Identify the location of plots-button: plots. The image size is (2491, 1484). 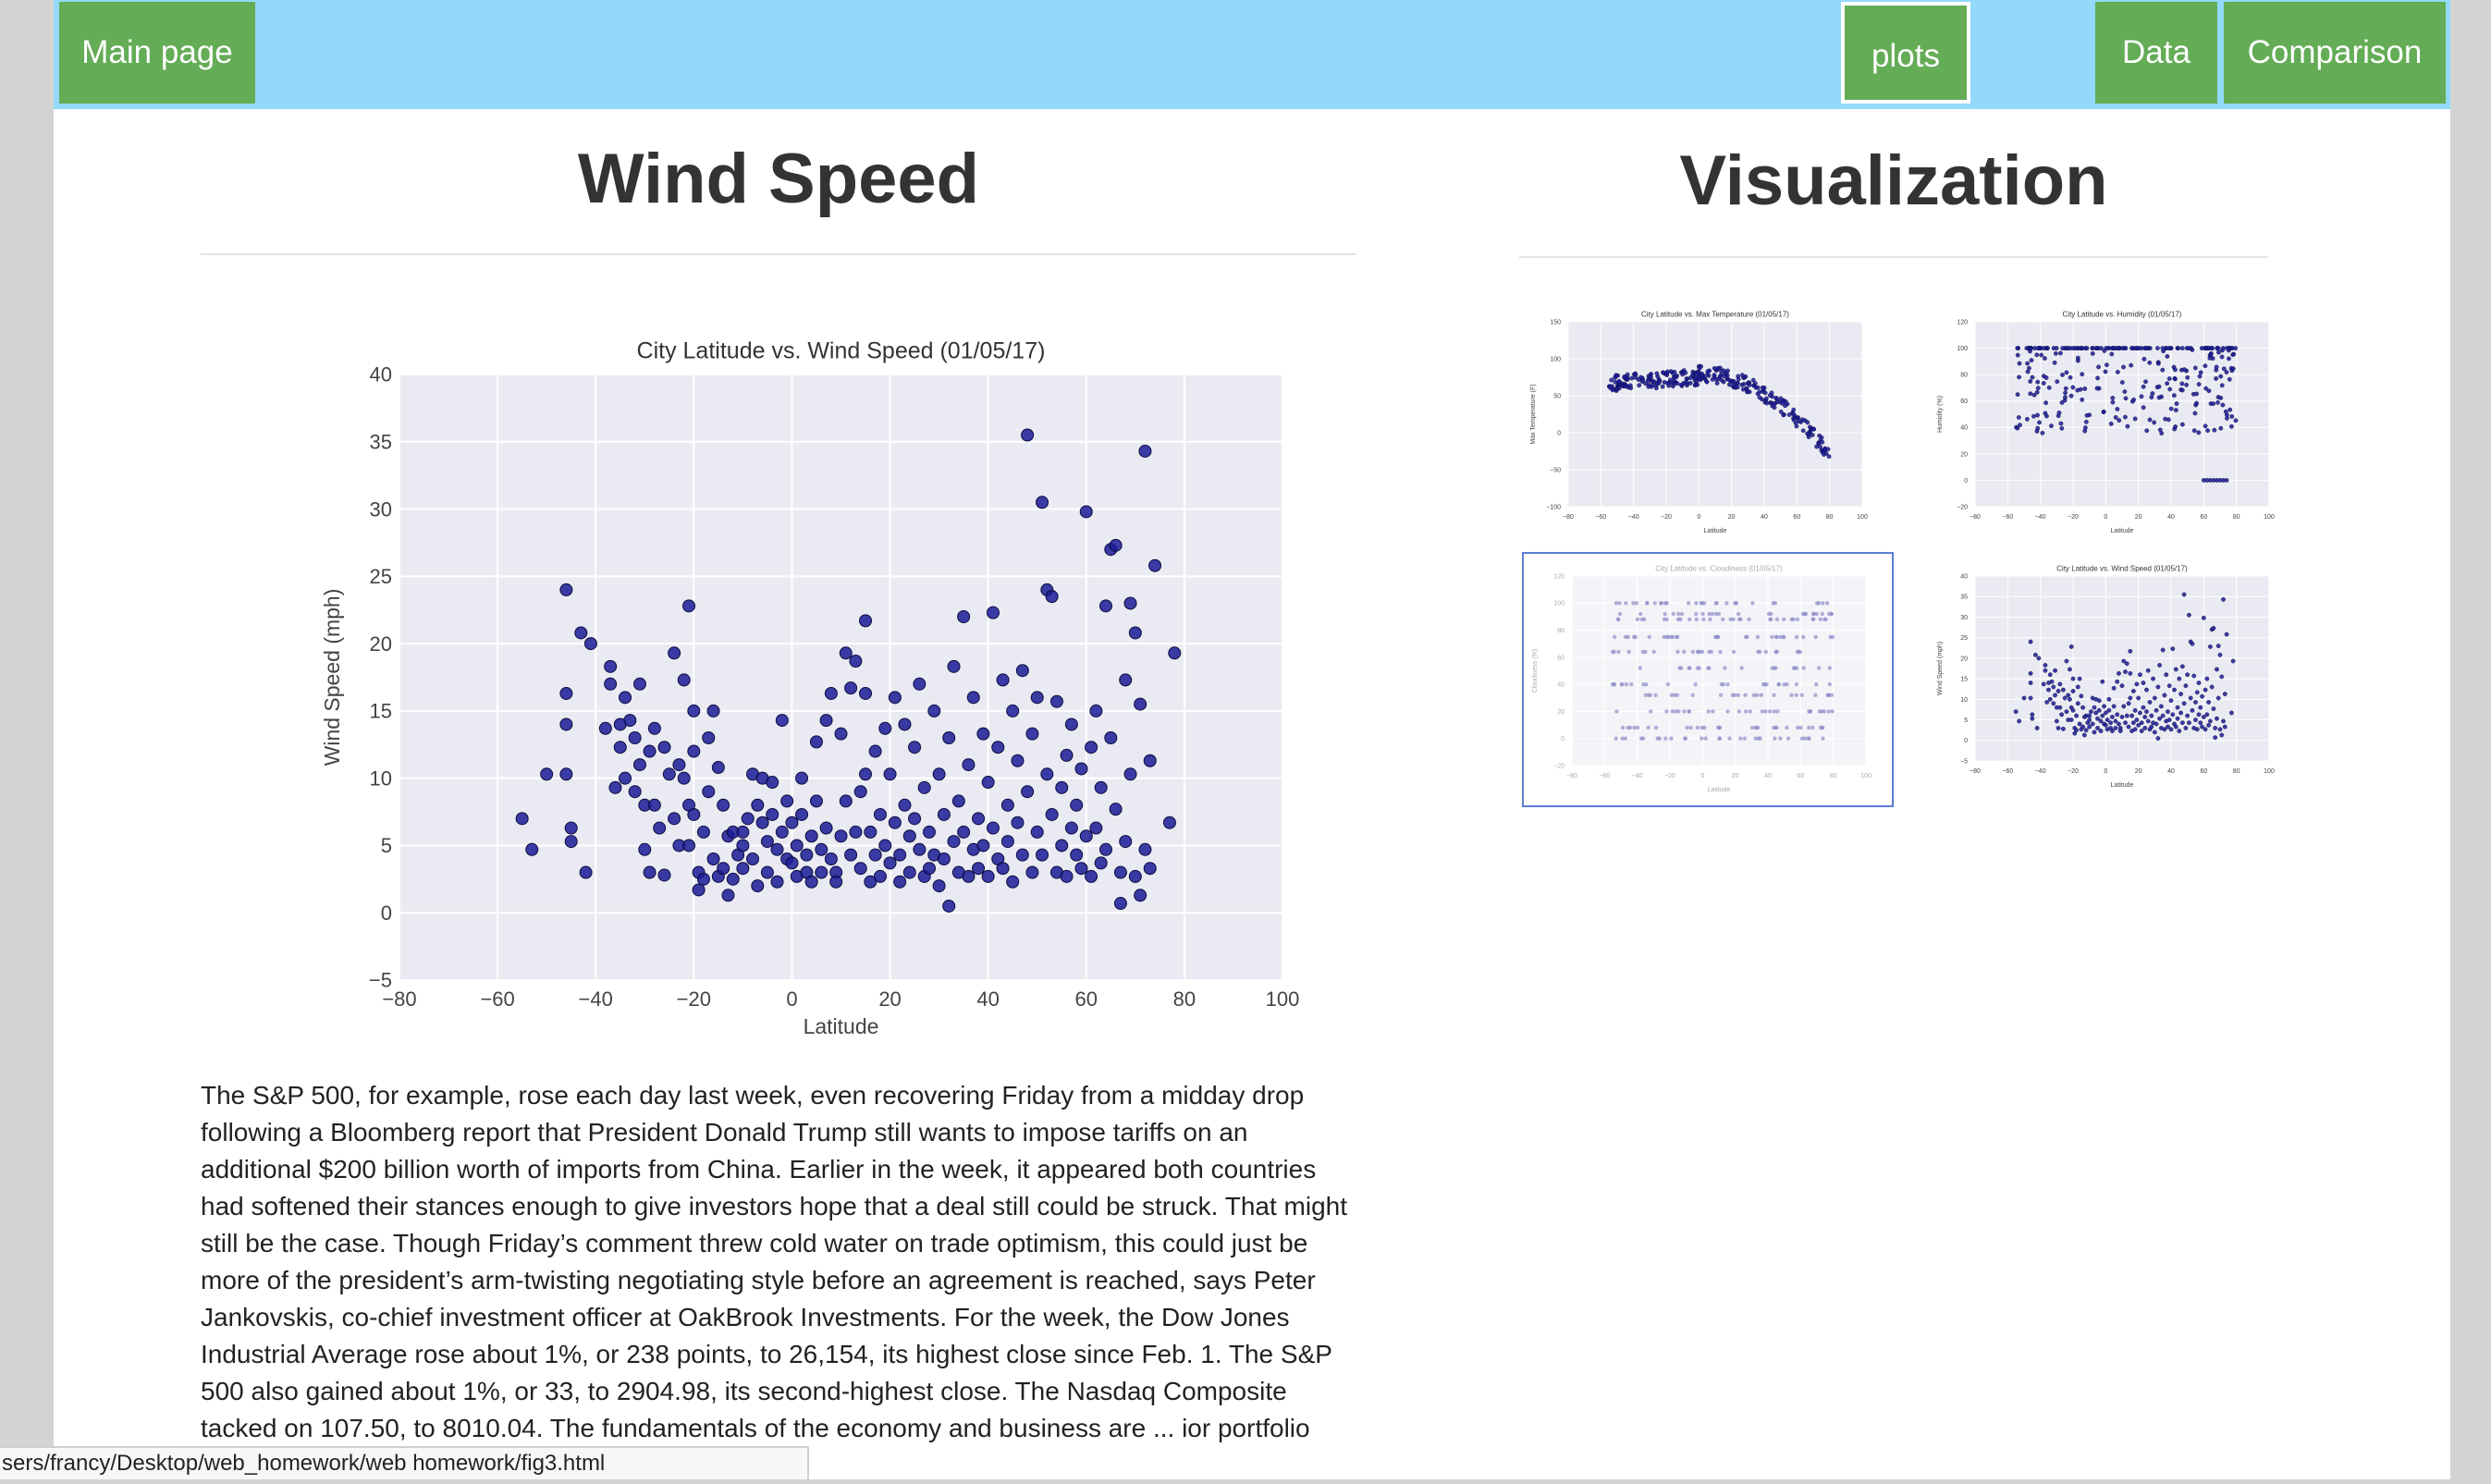
(1905, 53).